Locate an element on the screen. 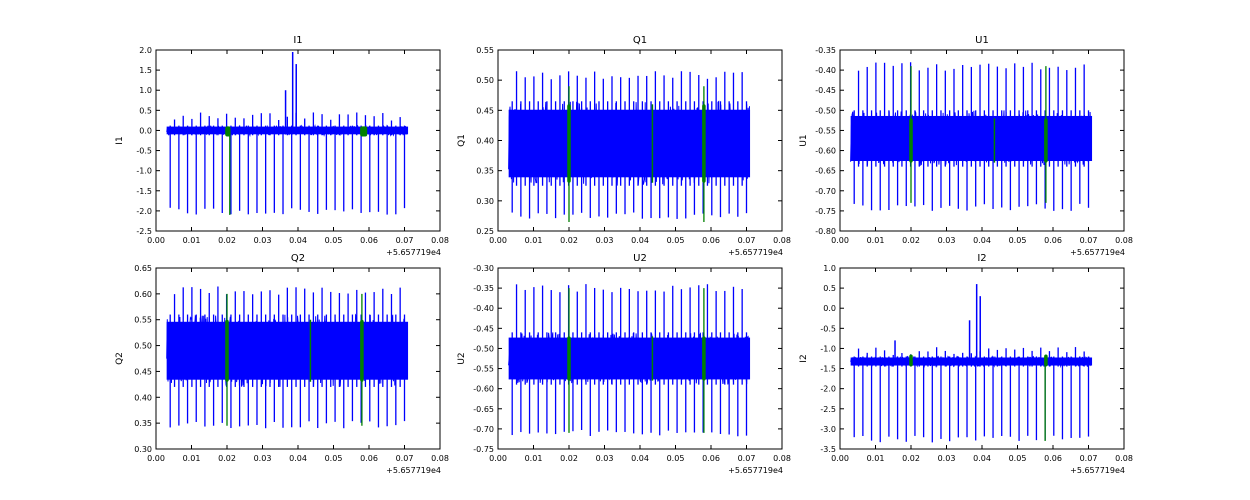 The width and height of the screenshot is (1250, 500). y-tick-label: -3.5 is located at coordinates (828, 449).